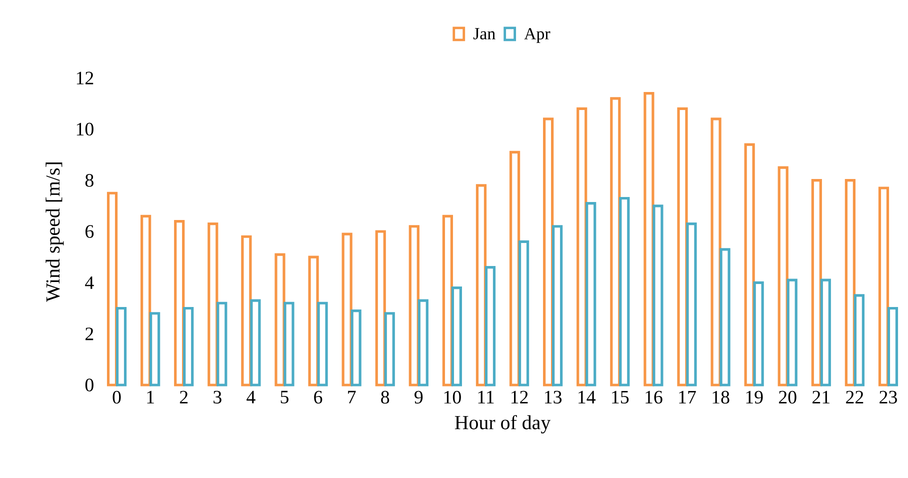 The height and width of the screenshot is (478, 908). I want to click on y-tick-label: 12, so click(85, 78).